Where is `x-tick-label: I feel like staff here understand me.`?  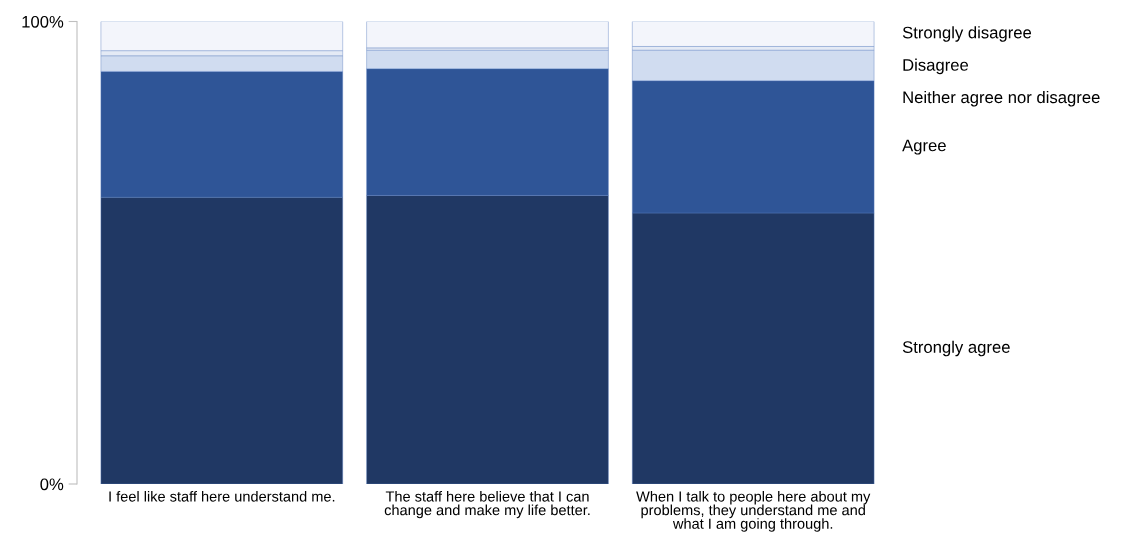
x-tick-label: I feel like staff here understand me. is located at coordinates (222, 496).